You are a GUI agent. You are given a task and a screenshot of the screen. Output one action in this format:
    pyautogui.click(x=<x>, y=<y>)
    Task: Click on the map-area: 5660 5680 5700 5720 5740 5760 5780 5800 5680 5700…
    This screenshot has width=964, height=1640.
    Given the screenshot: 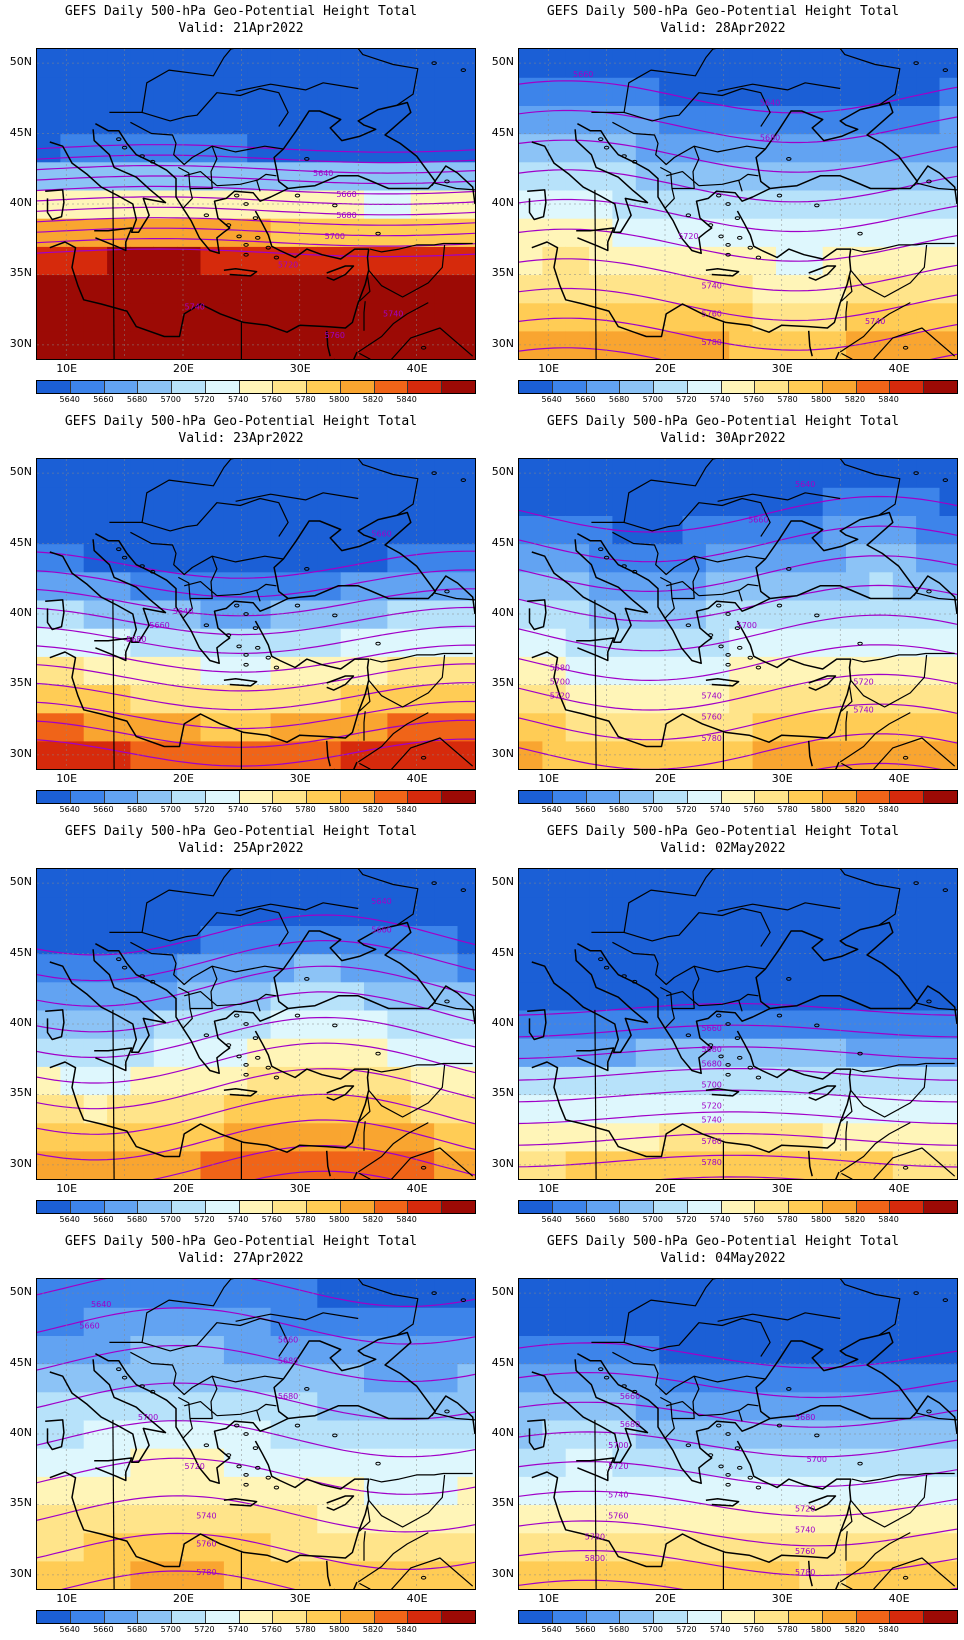 What is the action you would take?
    pyautogui.click(x=738, y=1434)
    